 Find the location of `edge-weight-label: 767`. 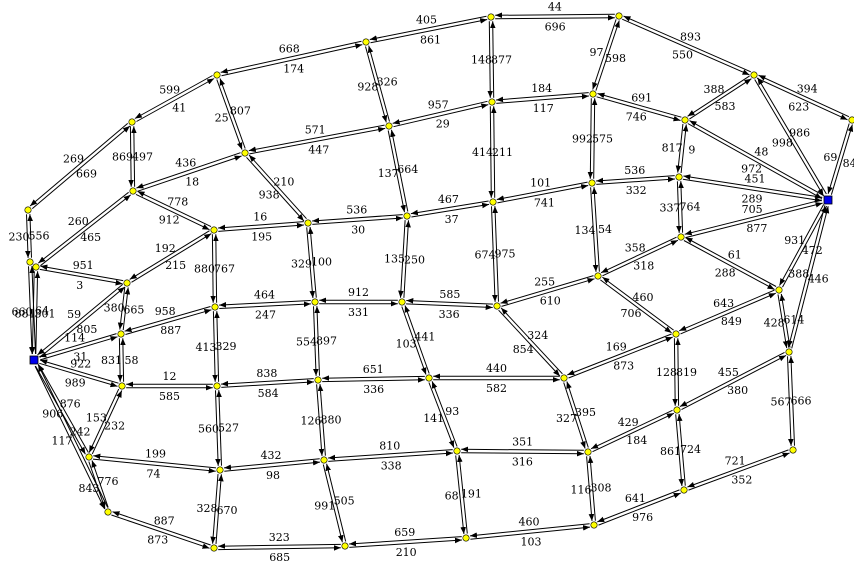

edge-weight-label: 767 is located at coordinates (224, 268).